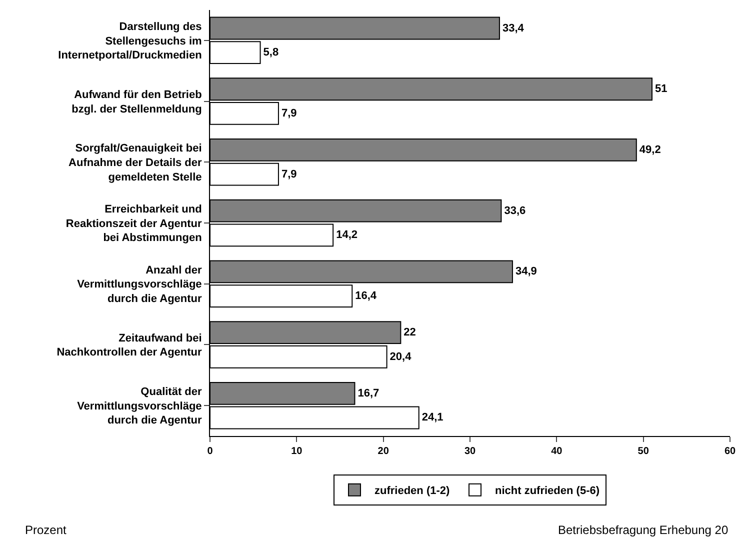  What do you see at coordinates (650, 150) in the screenshot?
I see `data-label: 49,2` at bounding box center [650, 150].